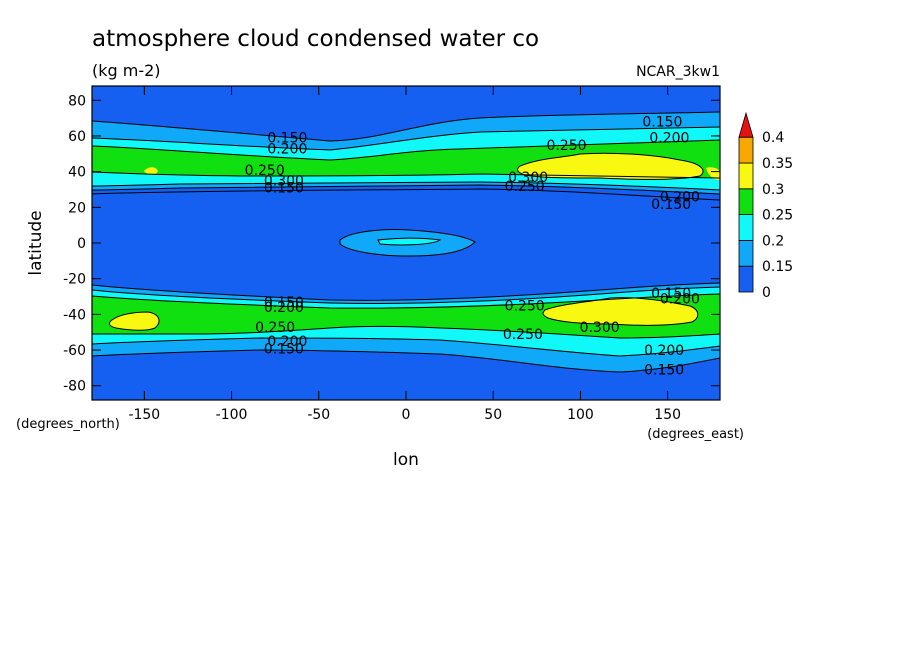 The width and height of the screenshot is (904, 654). What do you see at coordinates (678, 72) in the screenshot?
I see `model-name: NCAR_3kw1` at bounding box center [678, 72].